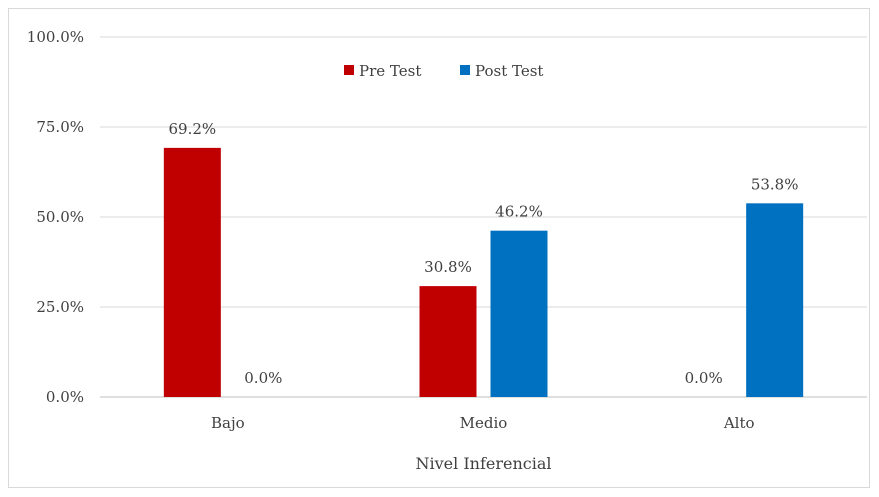 The width and height of the screenshot is (879, 497). Describe the element at coordinates (193, 129) in the screenshot. I see `data-label: 69.2%` at that location.